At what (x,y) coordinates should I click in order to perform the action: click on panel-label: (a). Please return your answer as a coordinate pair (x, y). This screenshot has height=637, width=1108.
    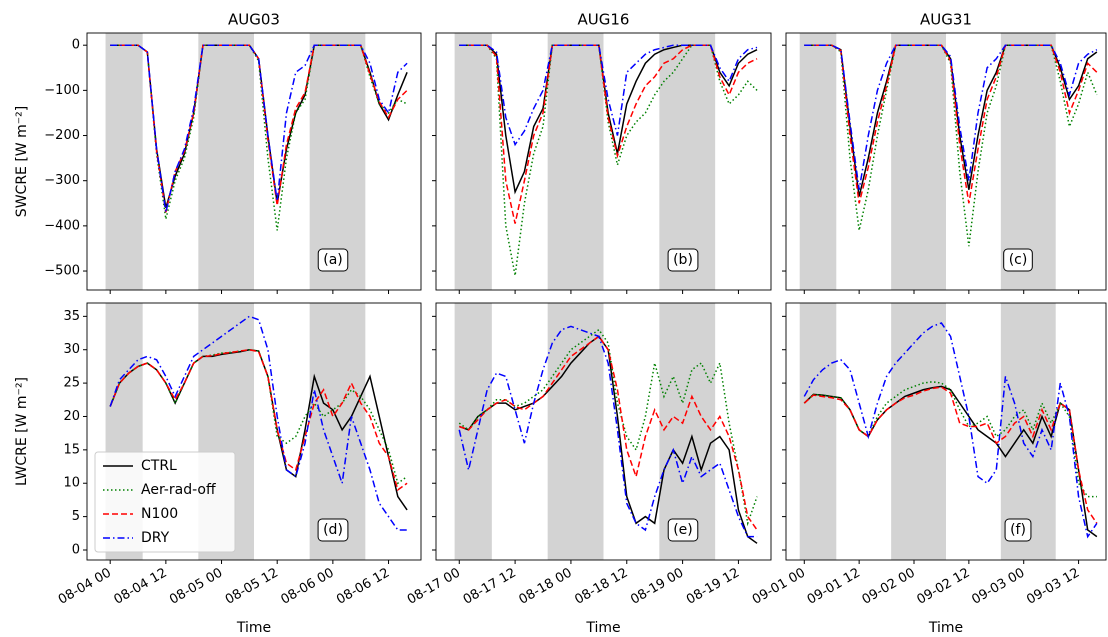
    Looking at the image, I should click on (333, 260).